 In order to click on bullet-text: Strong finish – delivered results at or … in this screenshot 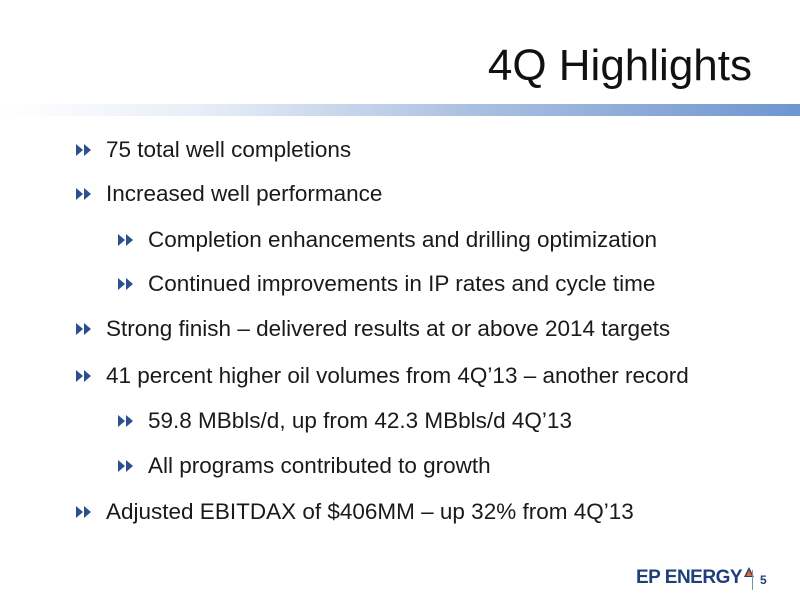, I will do `click(388, 328)`.